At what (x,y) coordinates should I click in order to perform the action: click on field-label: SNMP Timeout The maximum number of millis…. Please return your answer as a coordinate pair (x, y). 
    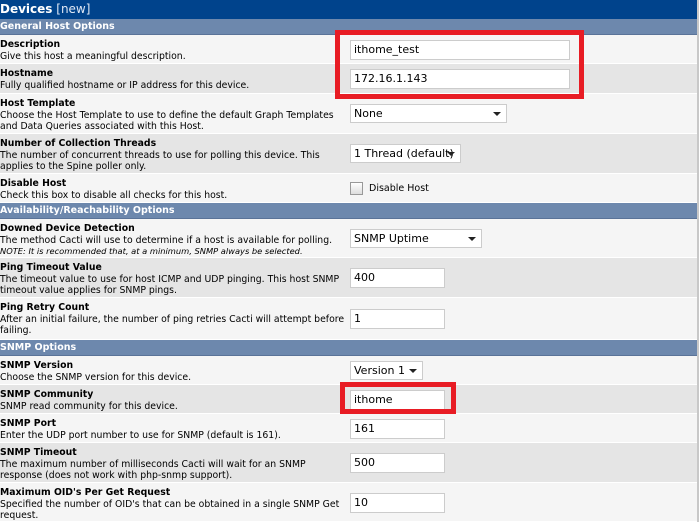
    Looking at the image, I should click on (172, 464).